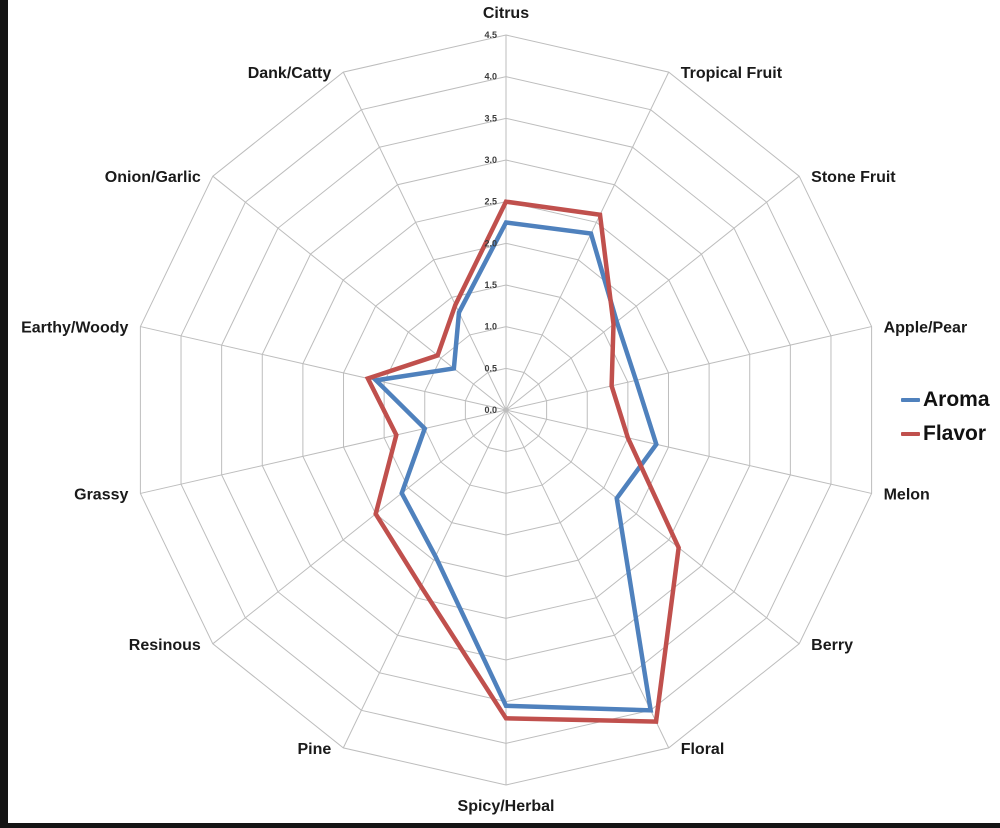 This screenshot has width=1000, height=828. Describe the element at coordinates (506, 13) in the screenshot. I see `axis-label-citrus: Citrus` at that location.